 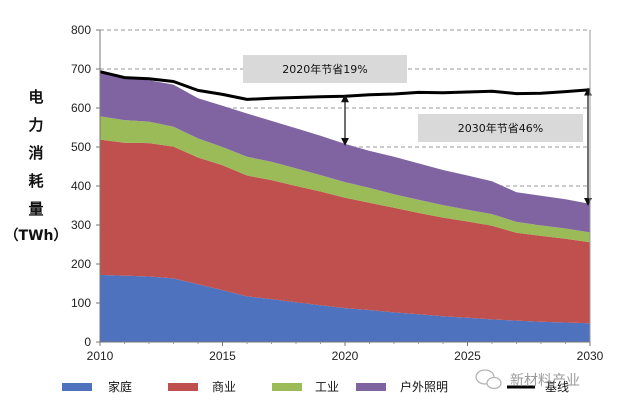 What do you see at coordinates (81, 264) in the screenshot?
I see `y-tick-label: 200` at bounding box center [81, 264].